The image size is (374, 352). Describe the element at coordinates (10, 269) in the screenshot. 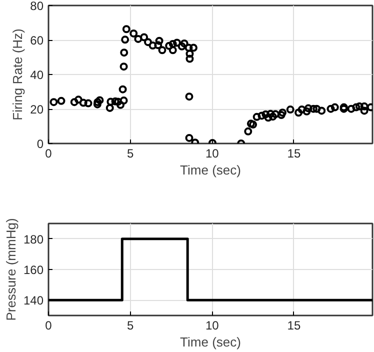

I see `y-axis-title: Pressure (mmHg)` at that location.